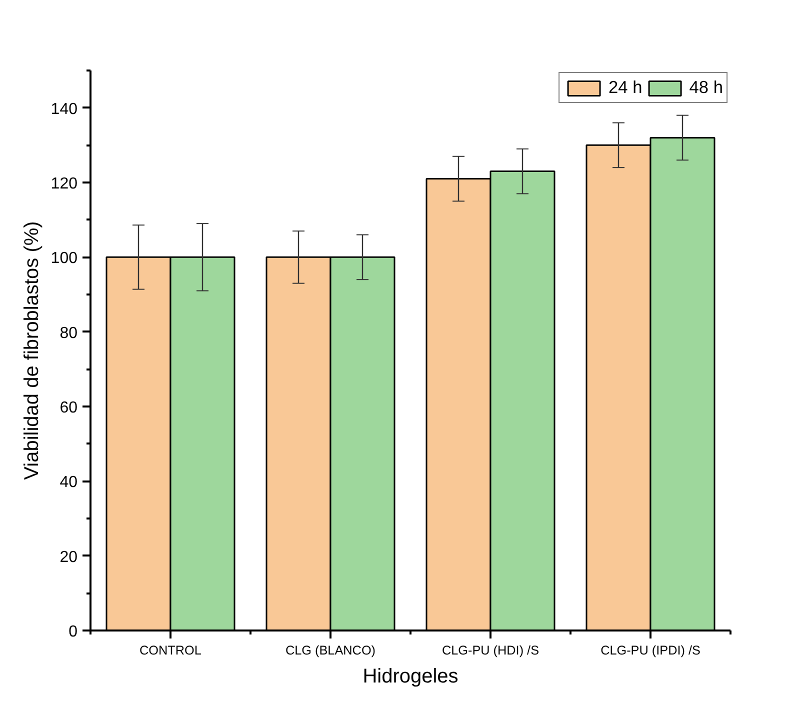  Describe the element at coordinates (64, 259) in the screenshot. I see `y-tick-label: 100` at that location.